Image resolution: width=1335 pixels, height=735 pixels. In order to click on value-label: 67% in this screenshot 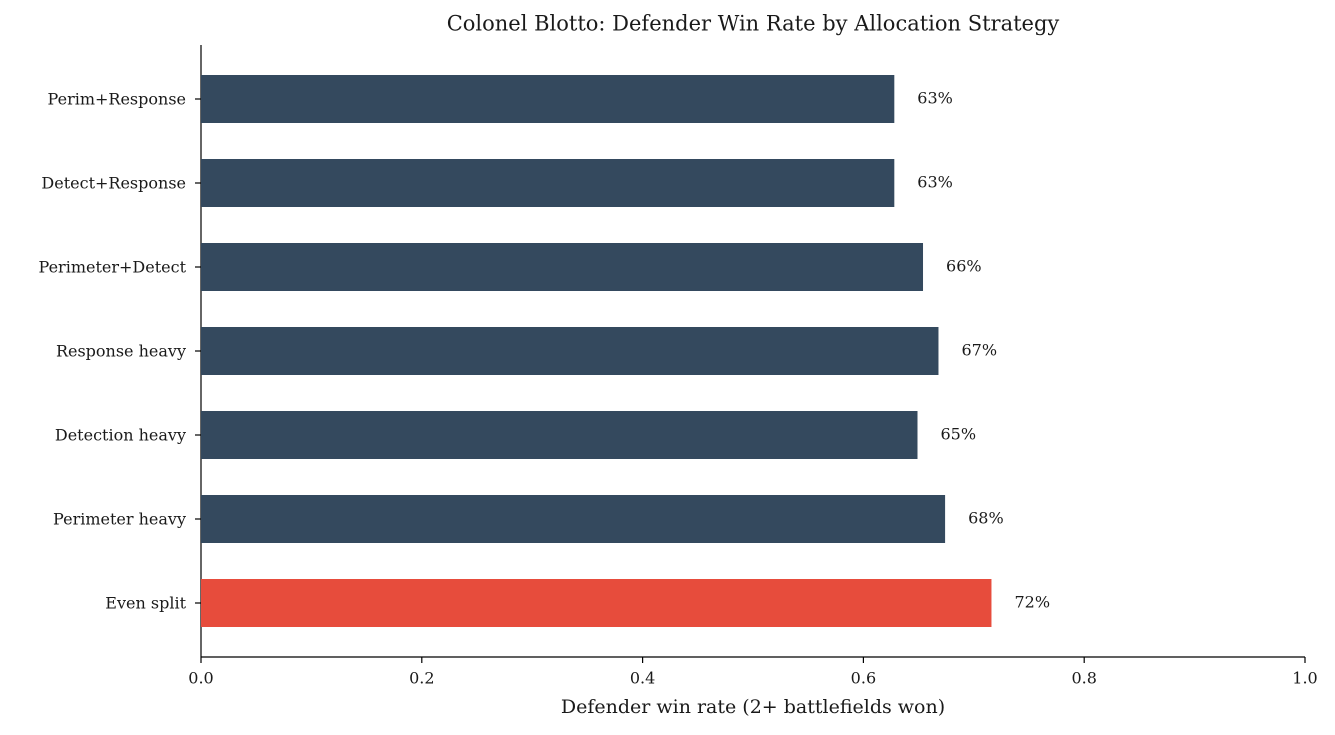, I will do `click(979, 350)`.